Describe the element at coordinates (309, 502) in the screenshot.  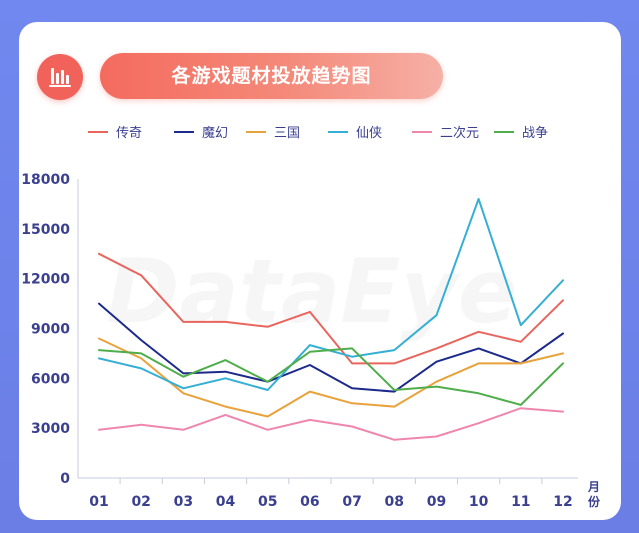
I see `x-tick-label-06: 06` at that location.